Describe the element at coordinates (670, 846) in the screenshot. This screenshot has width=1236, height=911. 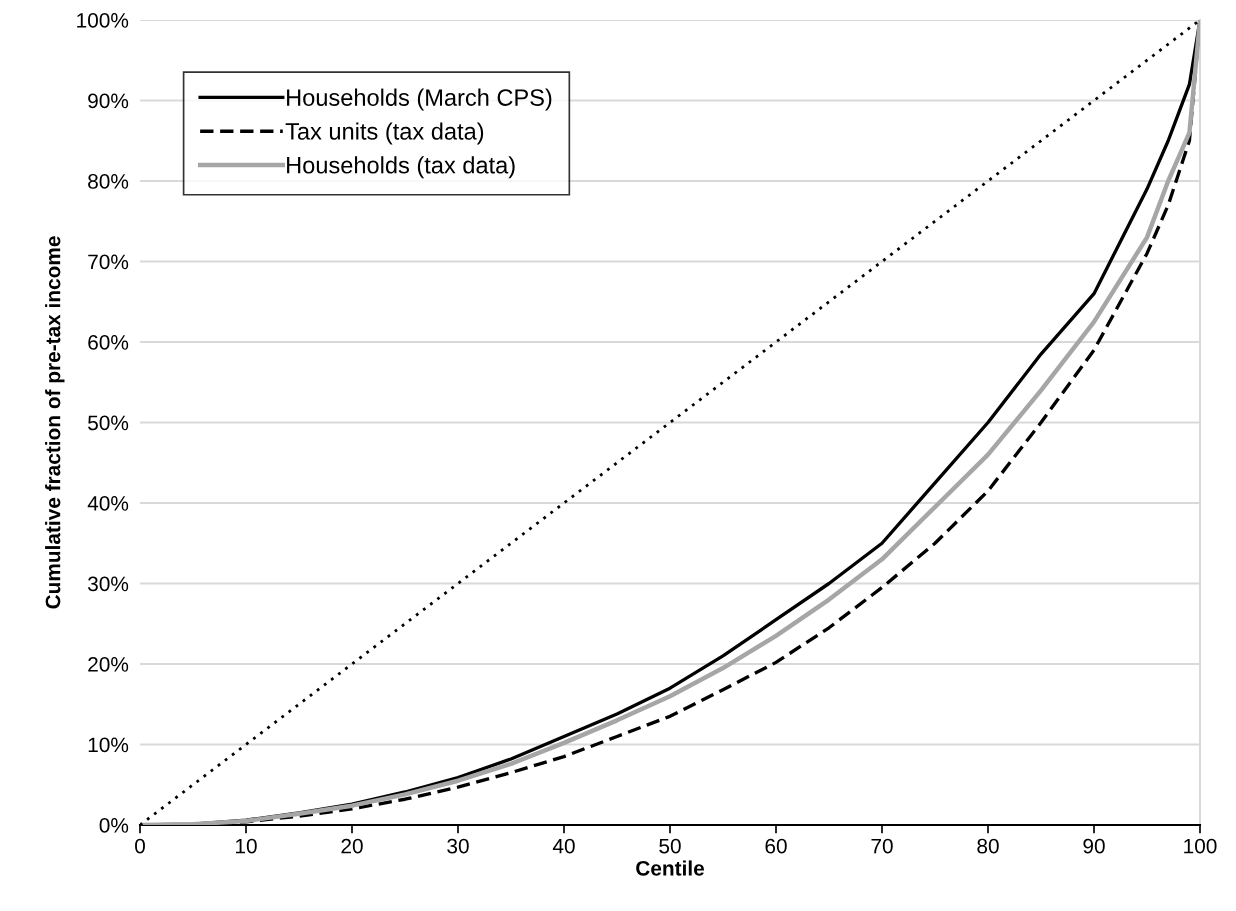
I see `x-tick-label: 50` at that location.